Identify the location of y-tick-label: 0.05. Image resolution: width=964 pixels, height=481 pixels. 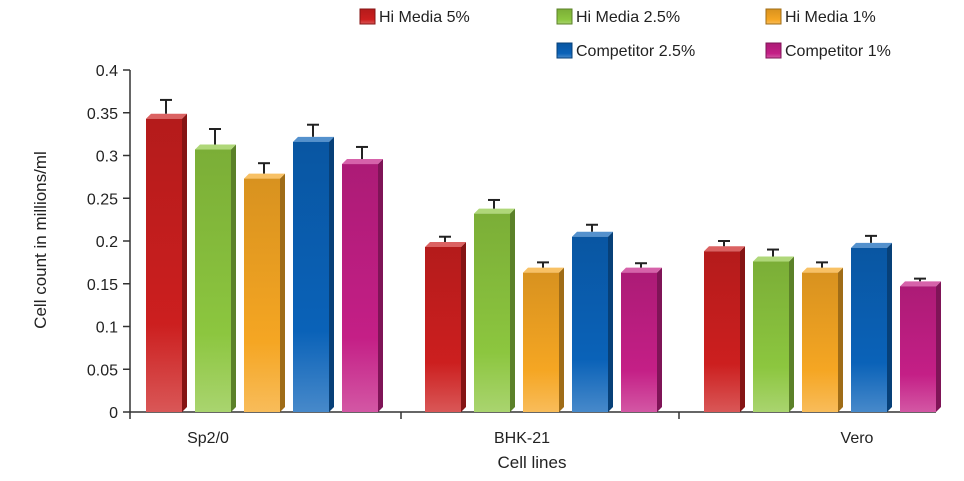
(102, 370).